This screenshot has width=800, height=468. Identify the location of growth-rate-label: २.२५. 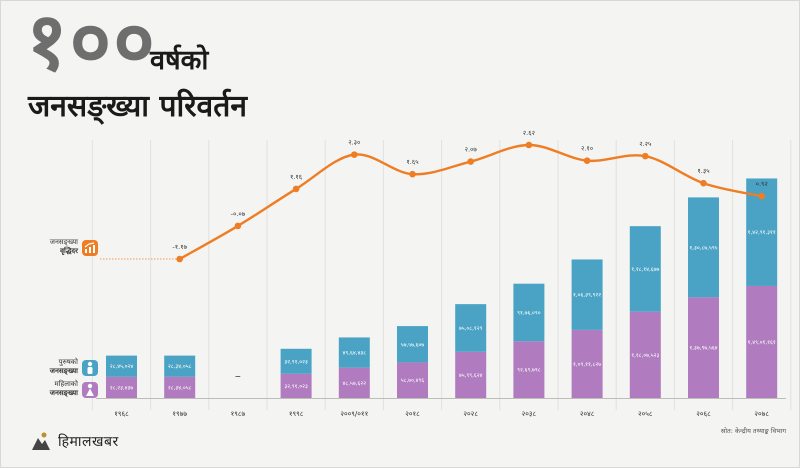
(645, 144).